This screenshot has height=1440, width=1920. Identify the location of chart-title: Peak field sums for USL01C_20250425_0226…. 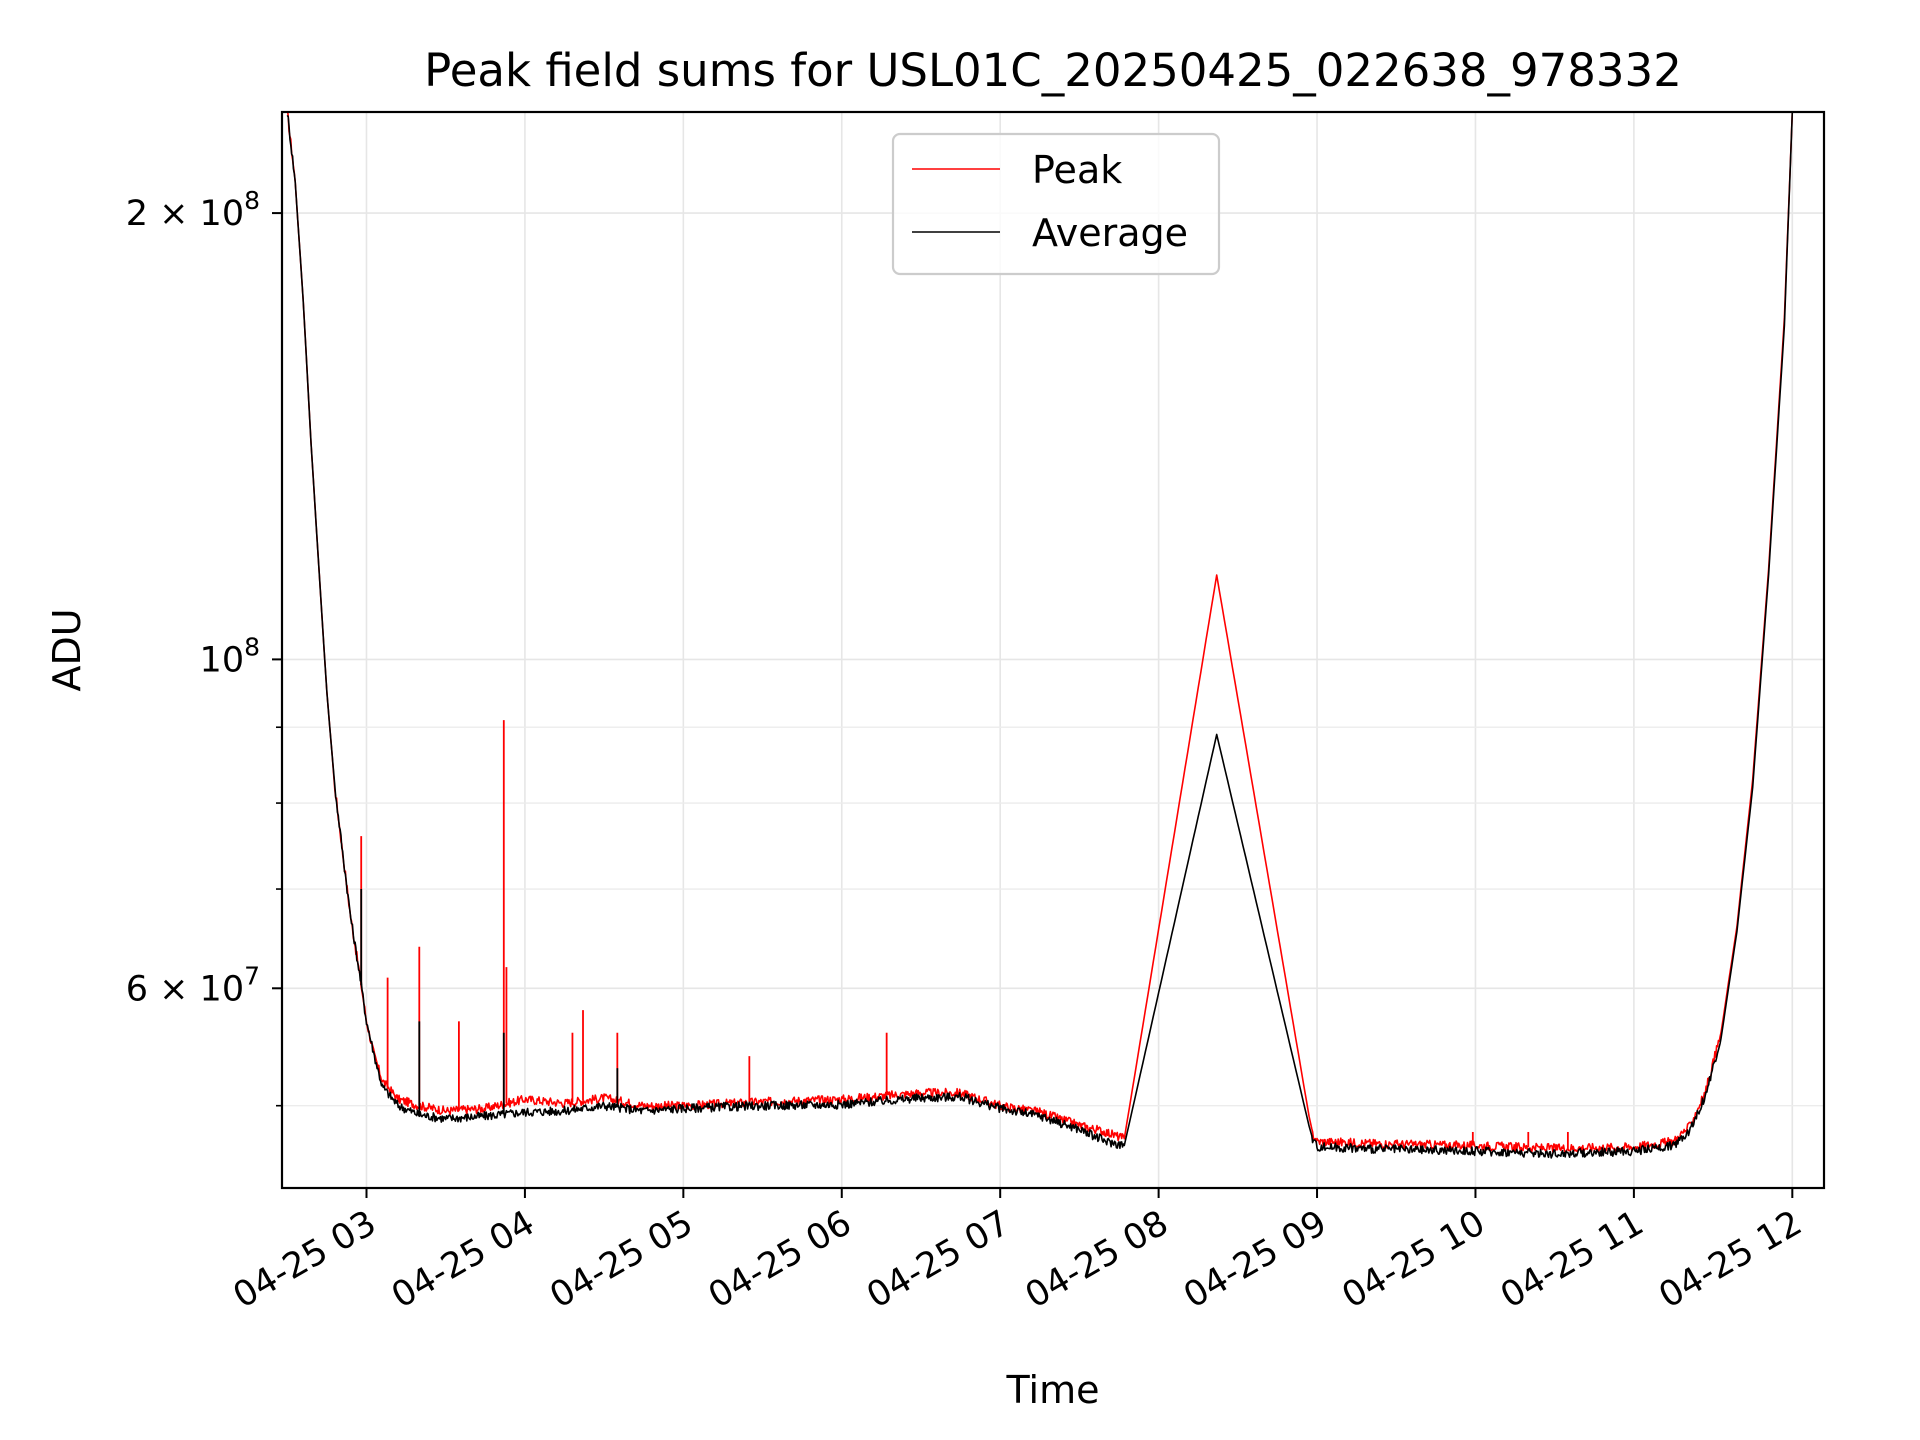
(1053, 70).